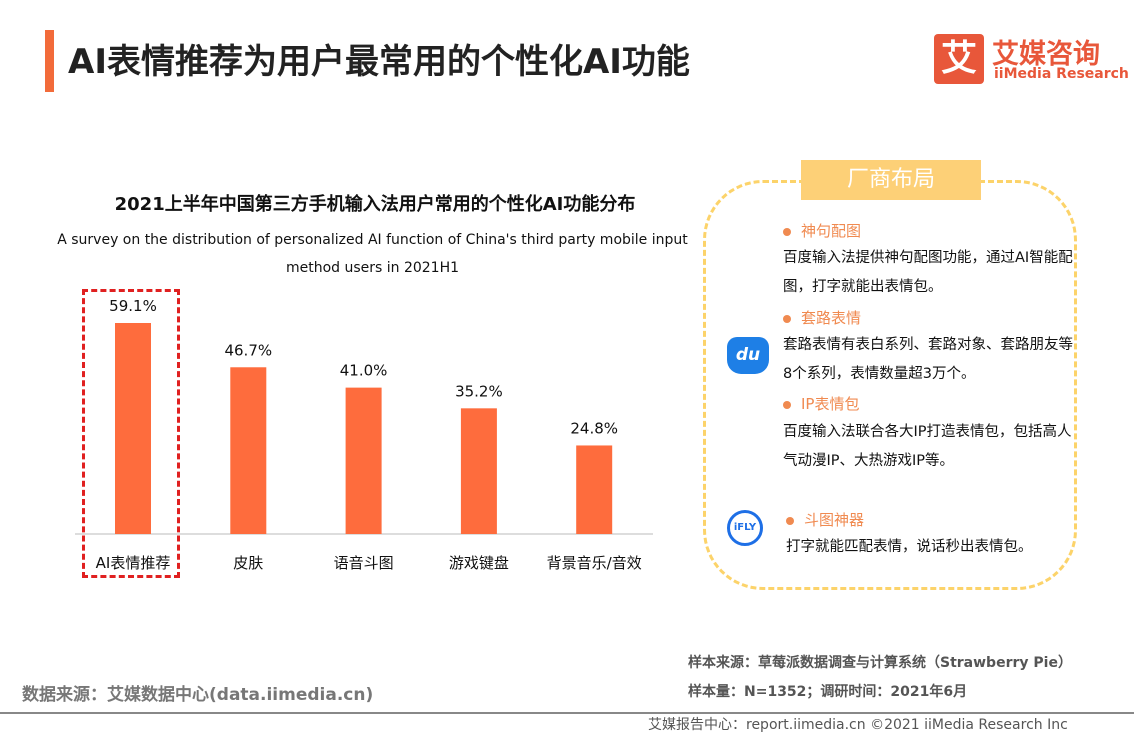 The image size is (1134, 737). What do you see at coordinates (828, 692) in the screenshot?
I see `sample-size: 样本量：N=1352；调研时间：2021年6月` at bounding box center [828, 692].